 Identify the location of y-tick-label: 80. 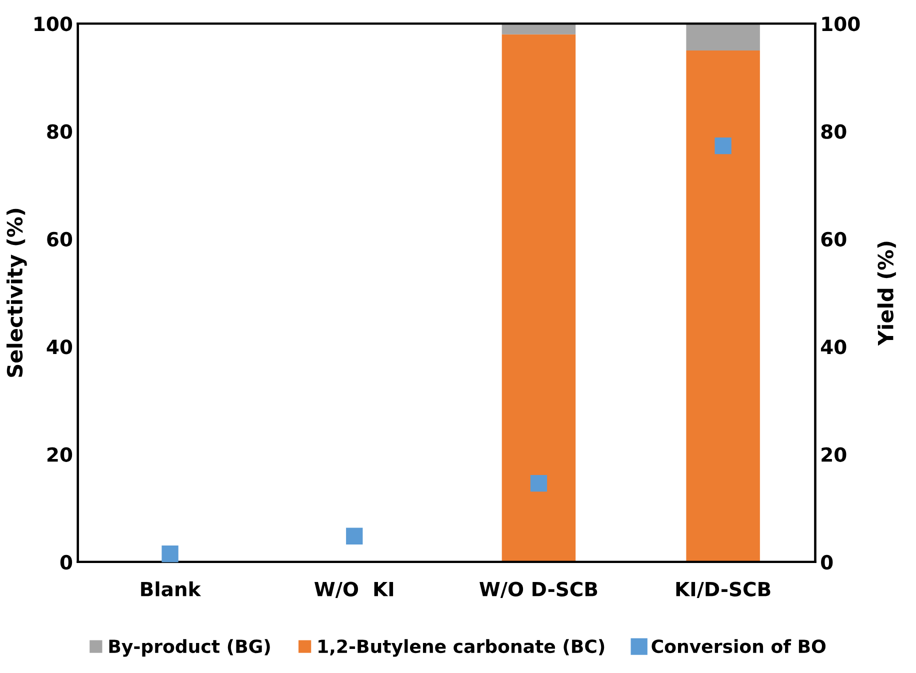
(59, 131).